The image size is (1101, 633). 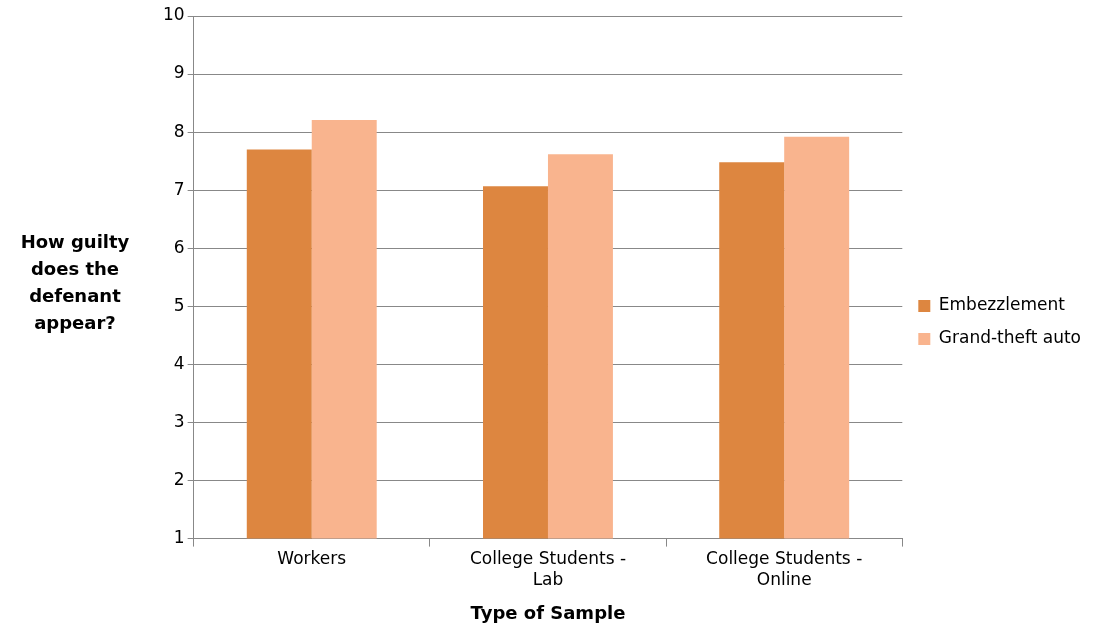 What do you see at coordinates (548, 568) in the screenshot?
I see `x-tick-label: College Students - Lab` at bounding box center [548, 568].